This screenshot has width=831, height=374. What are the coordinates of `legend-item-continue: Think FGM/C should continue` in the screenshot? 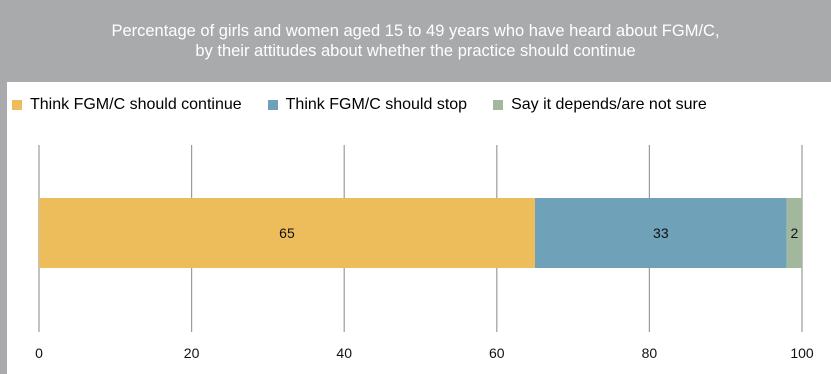 It's located at (127, 105).